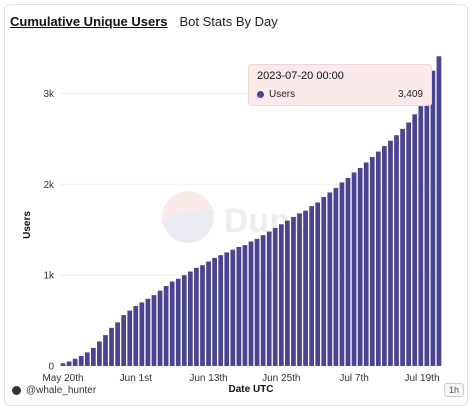  Describe the element at coordinates (62, 378) in the screenshot. I see `x-tick-label: May 20th` at that location.